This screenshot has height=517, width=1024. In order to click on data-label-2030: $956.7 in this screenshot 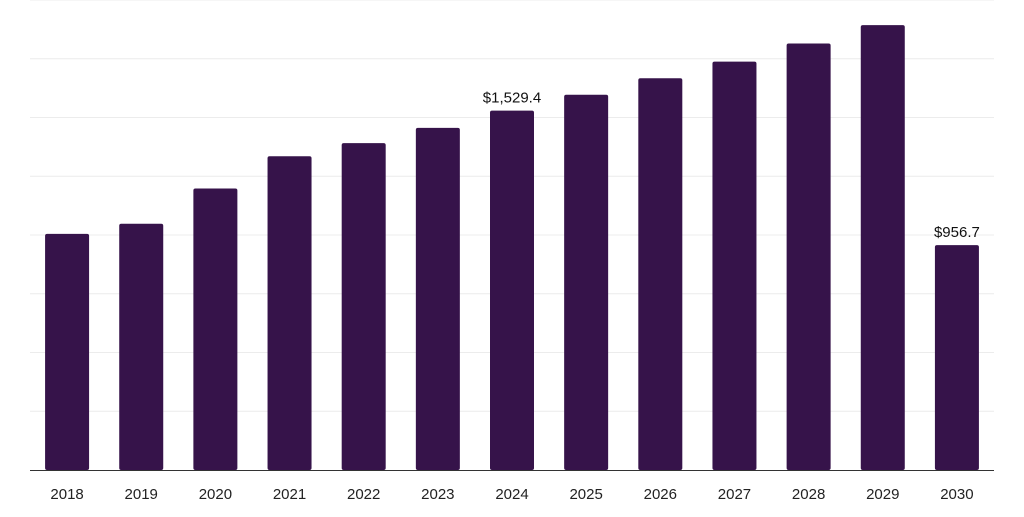, I will do `click(957, 232)`.